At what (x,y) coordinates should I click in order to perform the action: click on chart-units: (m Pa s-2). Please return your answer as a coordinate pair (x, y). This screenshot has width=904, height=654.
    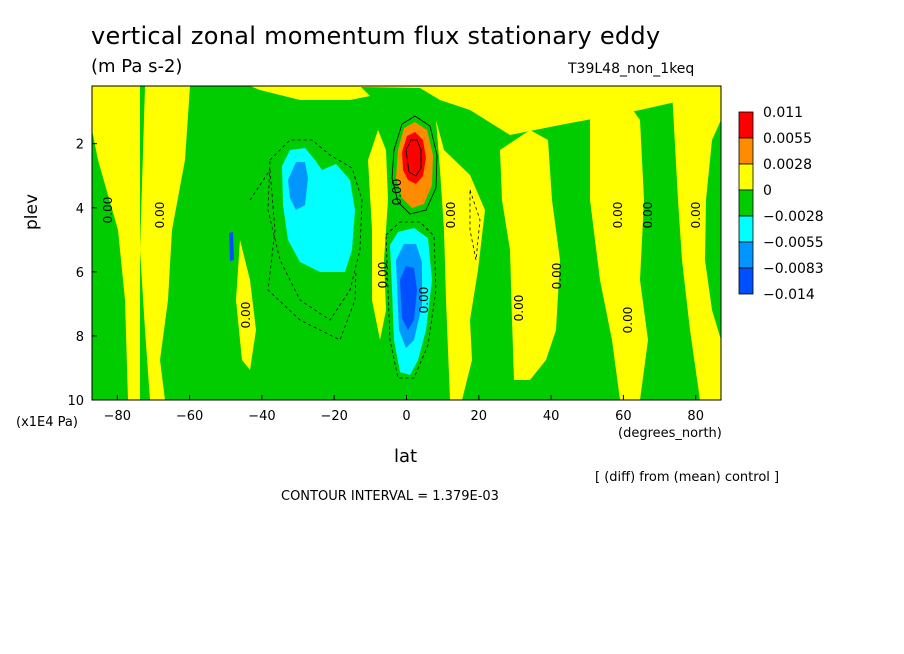
    Looking at the image, I should click on (137, 66).